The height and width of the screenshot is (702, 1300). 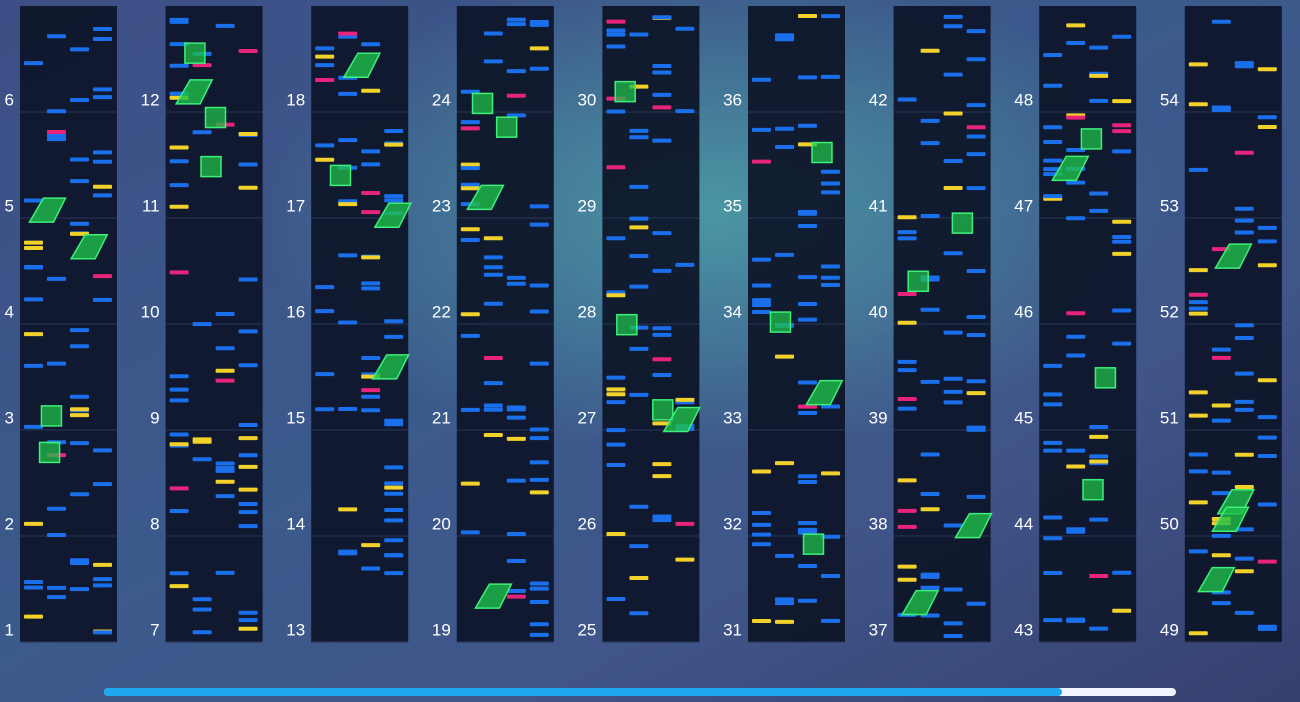 What do you see at coordinates (154, 523) in the screenshot?
I see `measure-number: 8` at bounding box center [154, 523].